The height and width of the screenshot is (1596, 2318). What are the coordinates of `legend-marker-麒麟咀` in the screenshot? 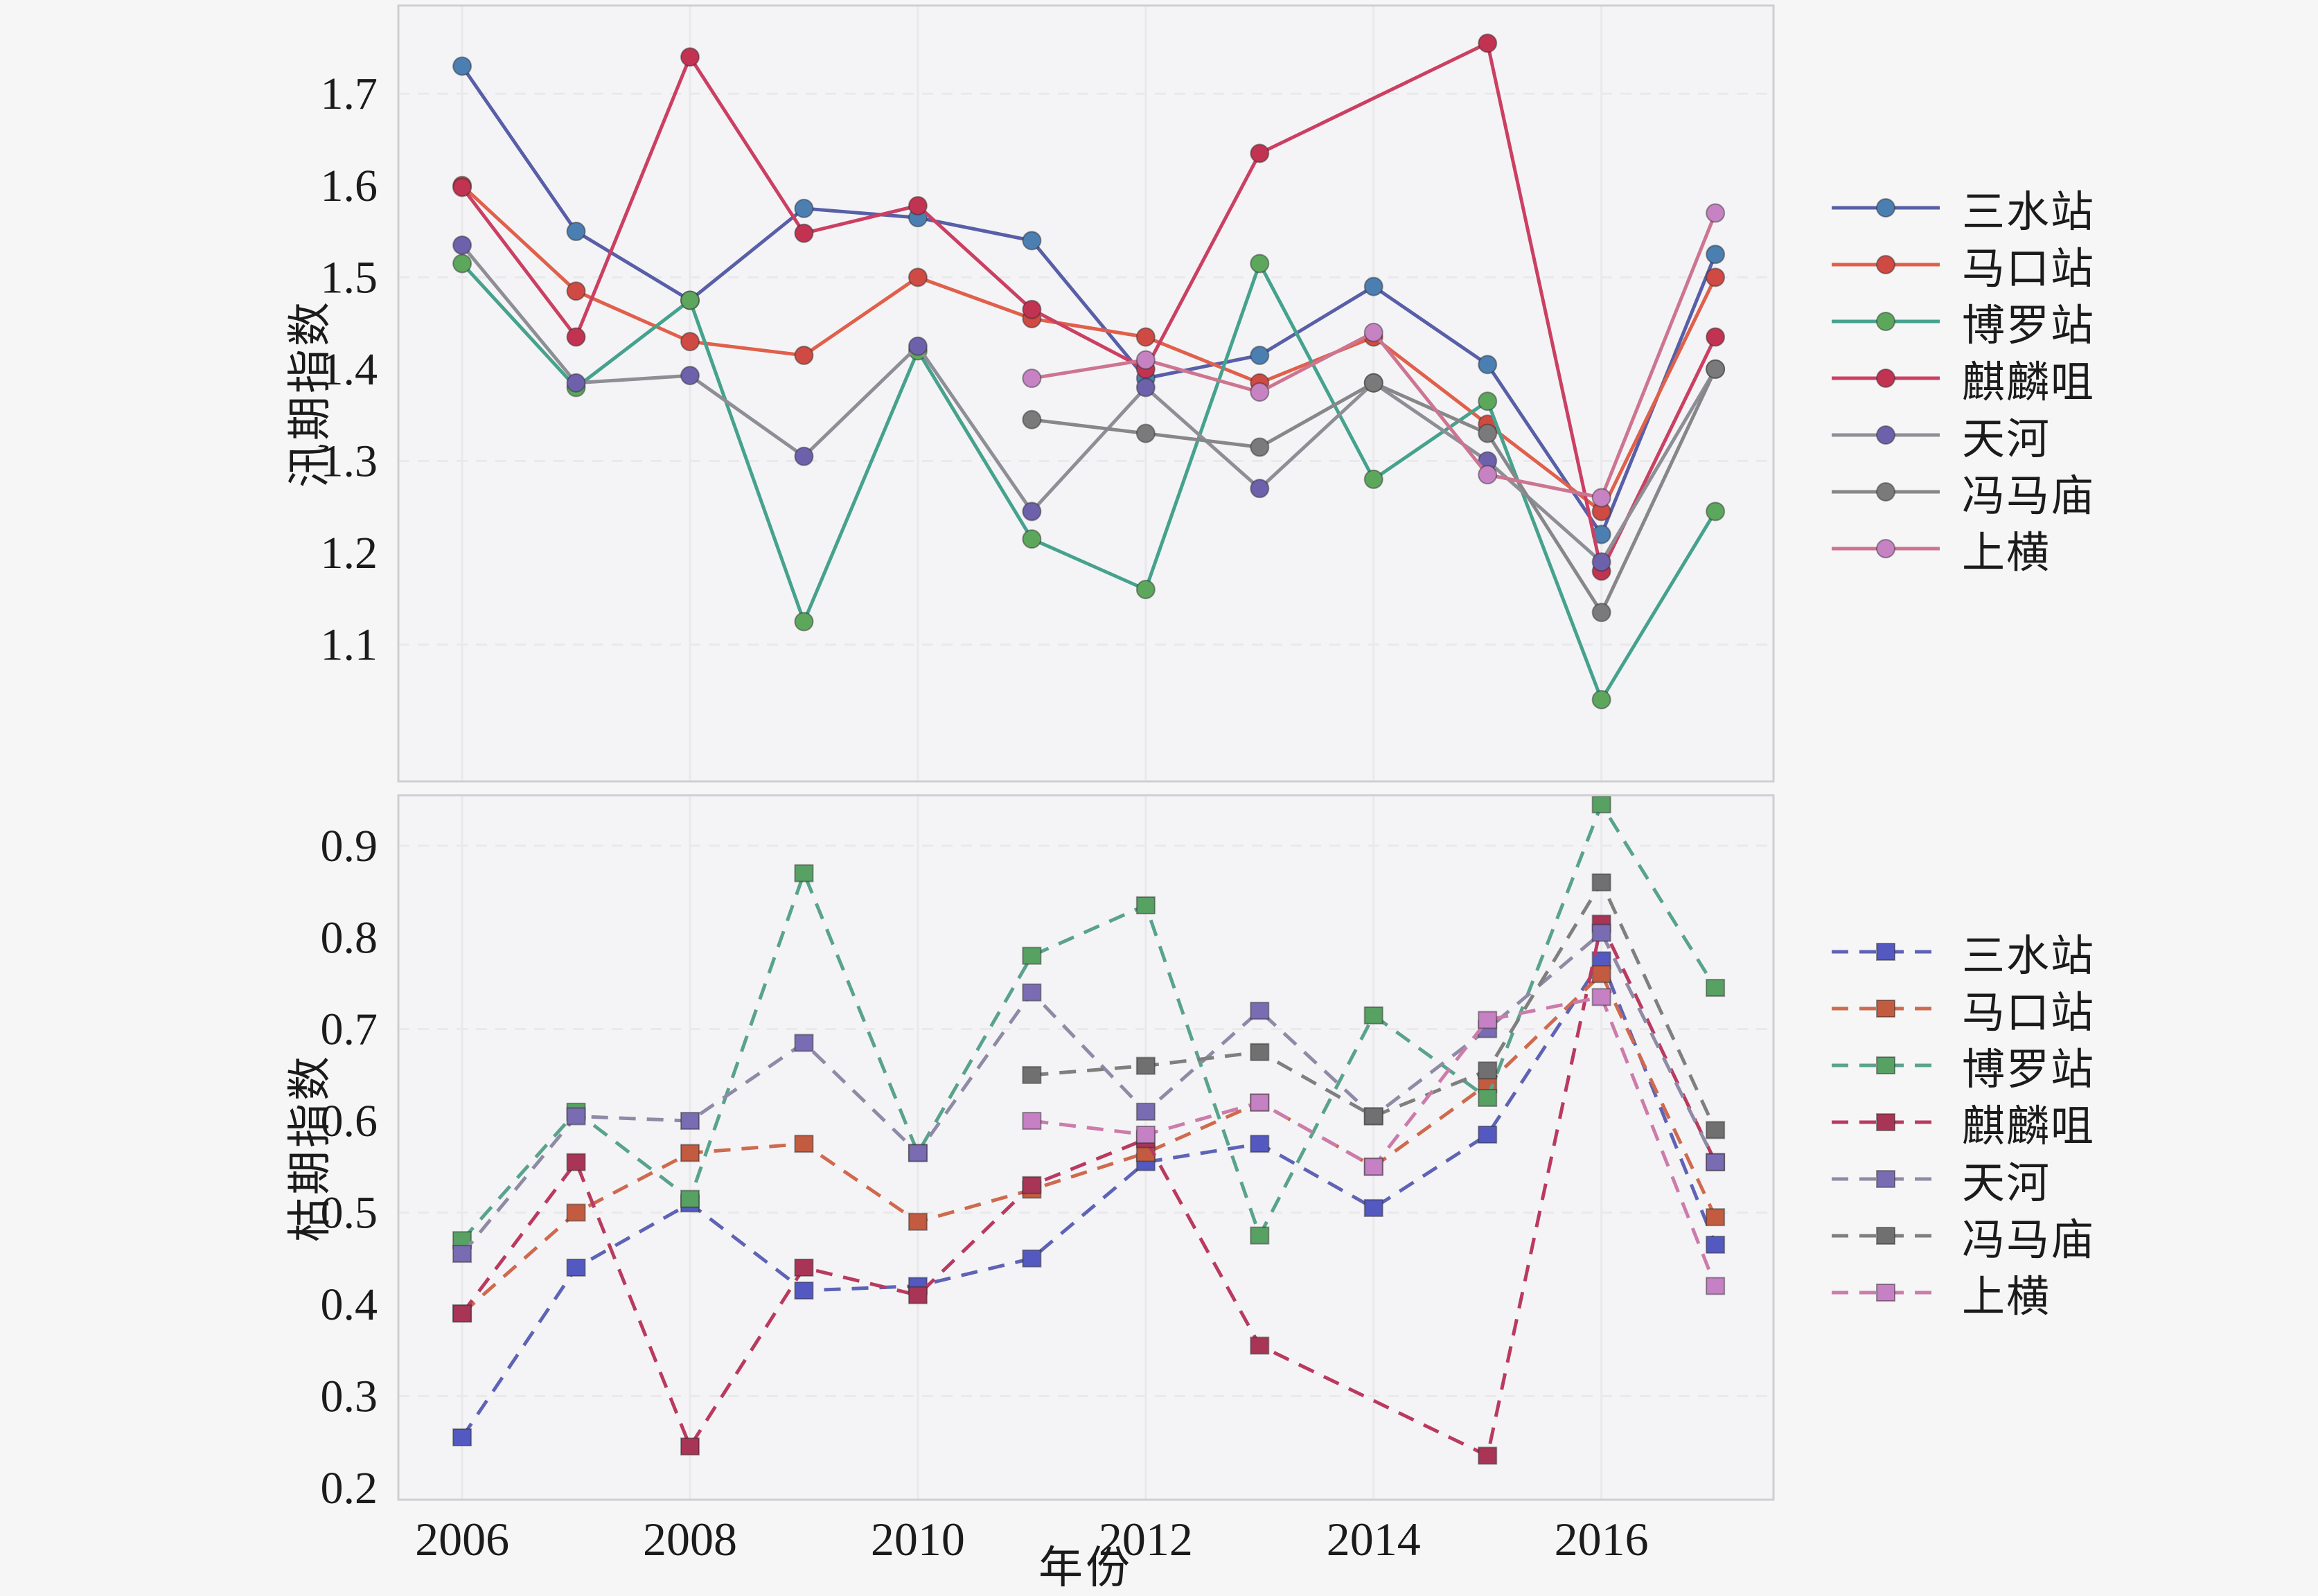 It's located at (1886, 1122).